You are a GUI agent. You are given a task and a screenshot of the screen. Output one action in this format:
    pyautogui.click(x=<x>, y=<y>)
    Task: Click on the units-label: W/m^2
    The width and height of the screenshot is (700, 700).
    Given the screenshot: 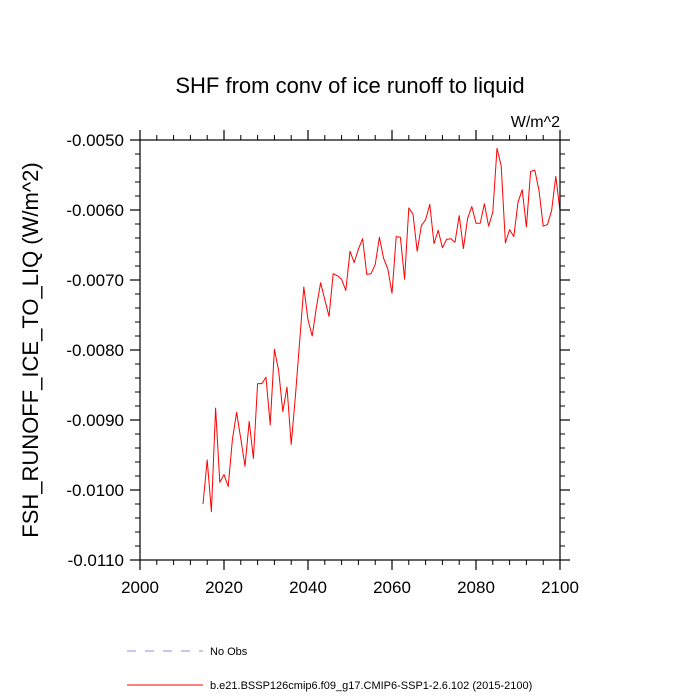 What is the action you would take?
    pyautogui.click(x=535, y=122)
    